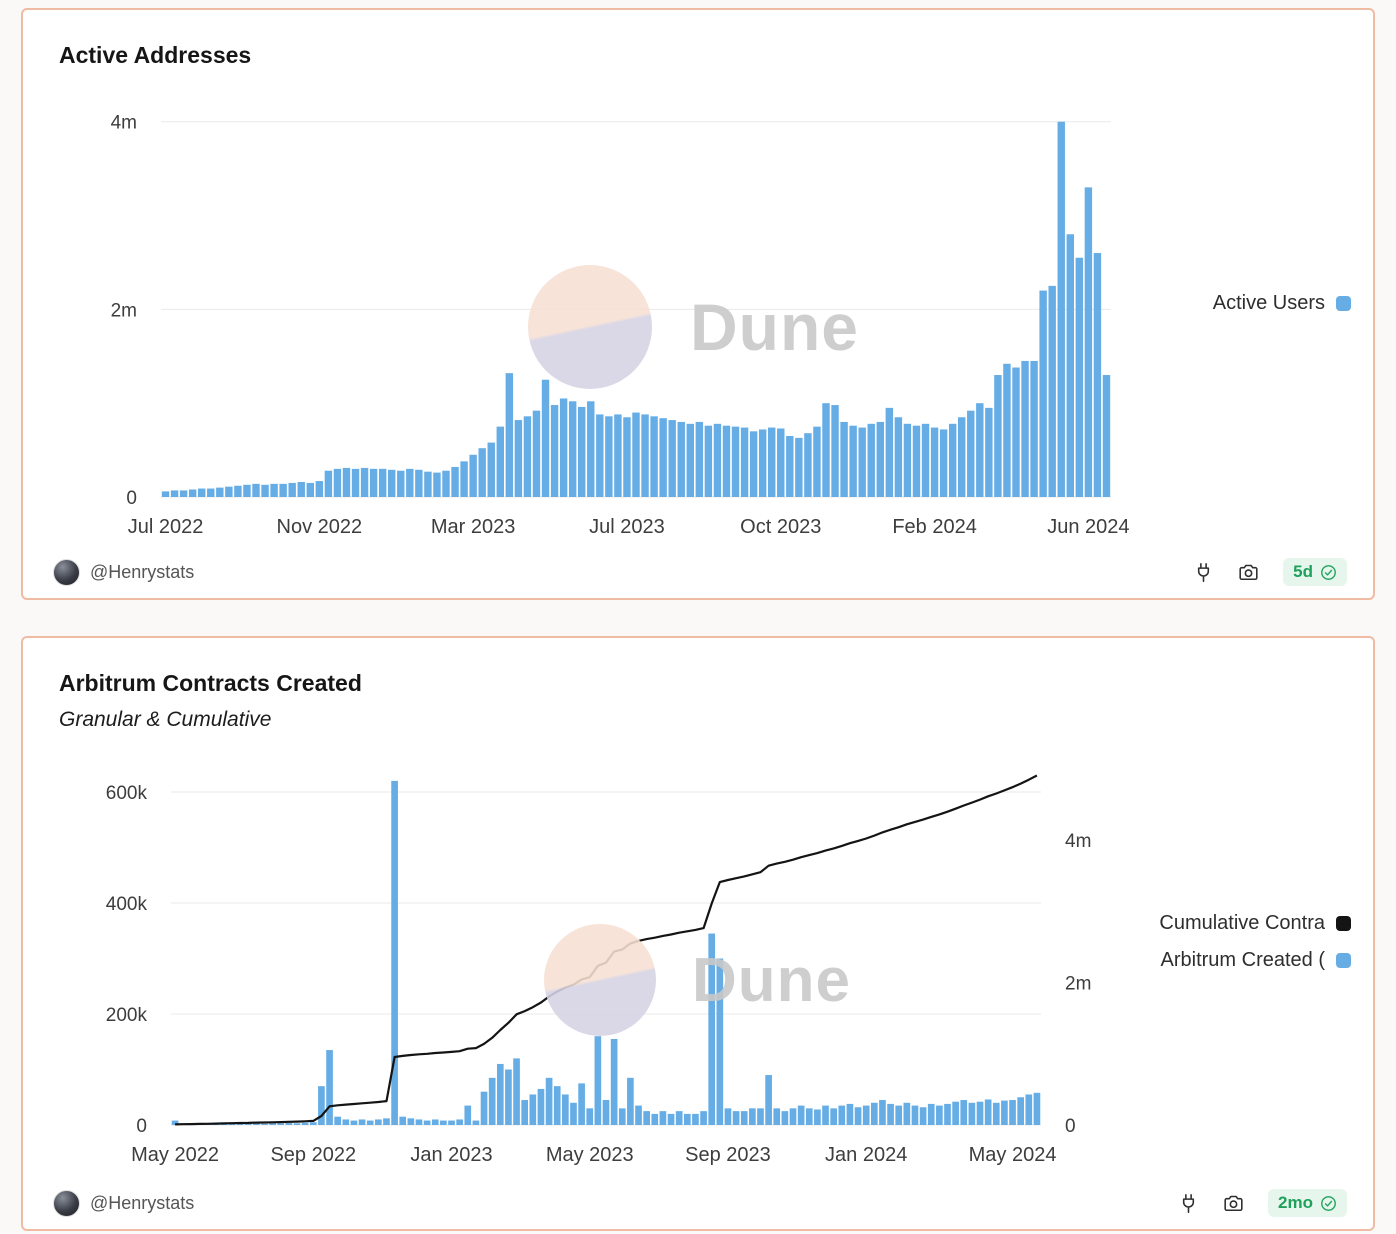 This screenshot has height=1234, width=1396. I want to click on svg-text: 400k, so click(127, 904).